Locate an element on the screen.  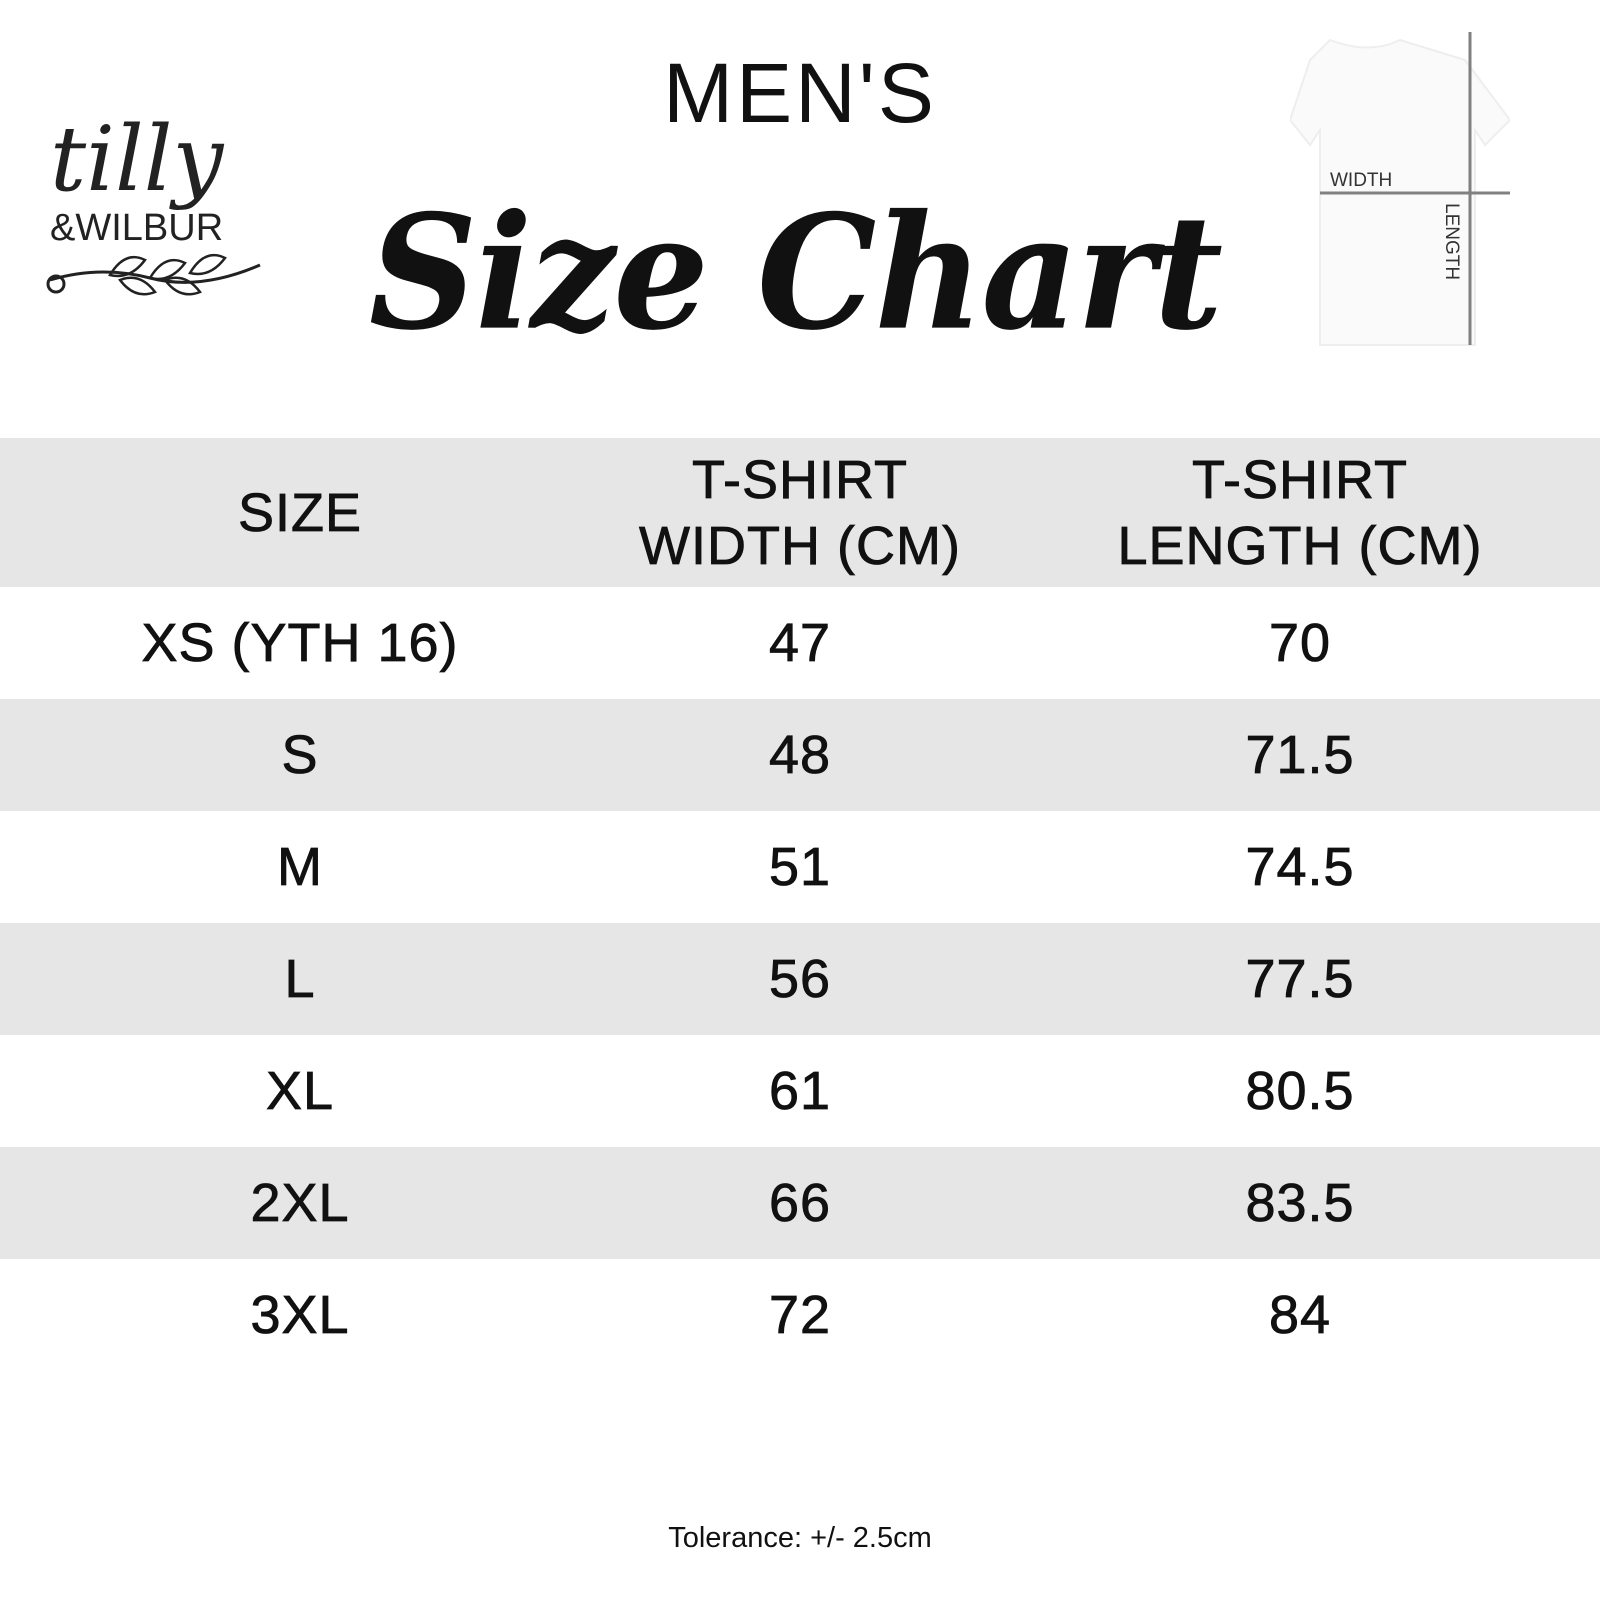
width-cell: 61 is located at coordinates (800, 1091).